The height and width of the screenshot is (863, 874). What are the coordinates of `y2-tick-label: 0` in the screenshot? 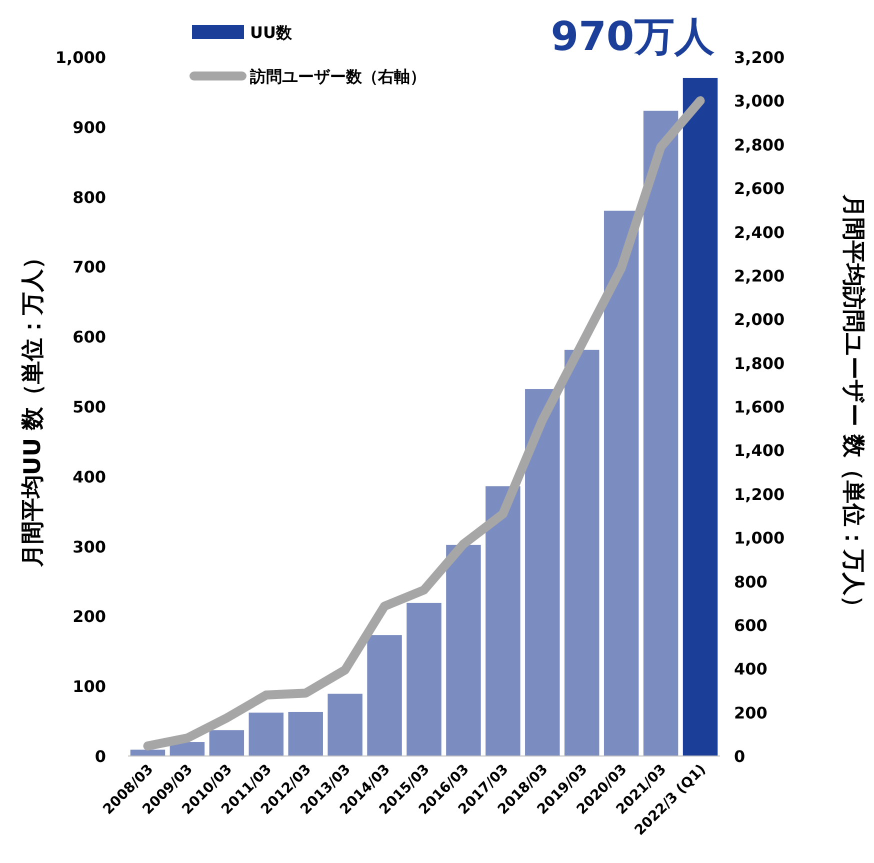 It's located at (740, 756).